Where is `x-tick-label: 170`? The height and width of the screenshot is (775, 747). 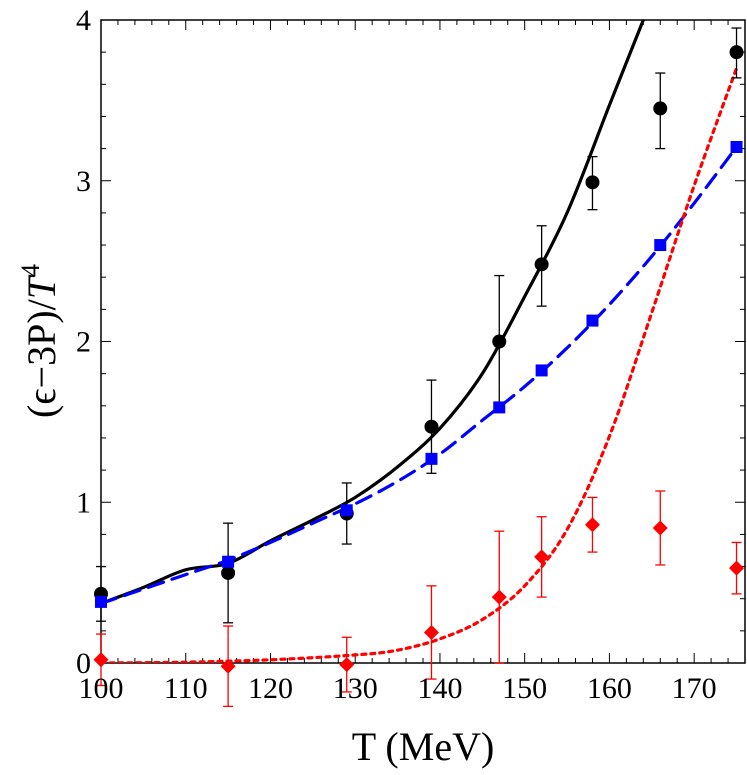 x-tick-label: 170 is located at coordinates (694, 688).